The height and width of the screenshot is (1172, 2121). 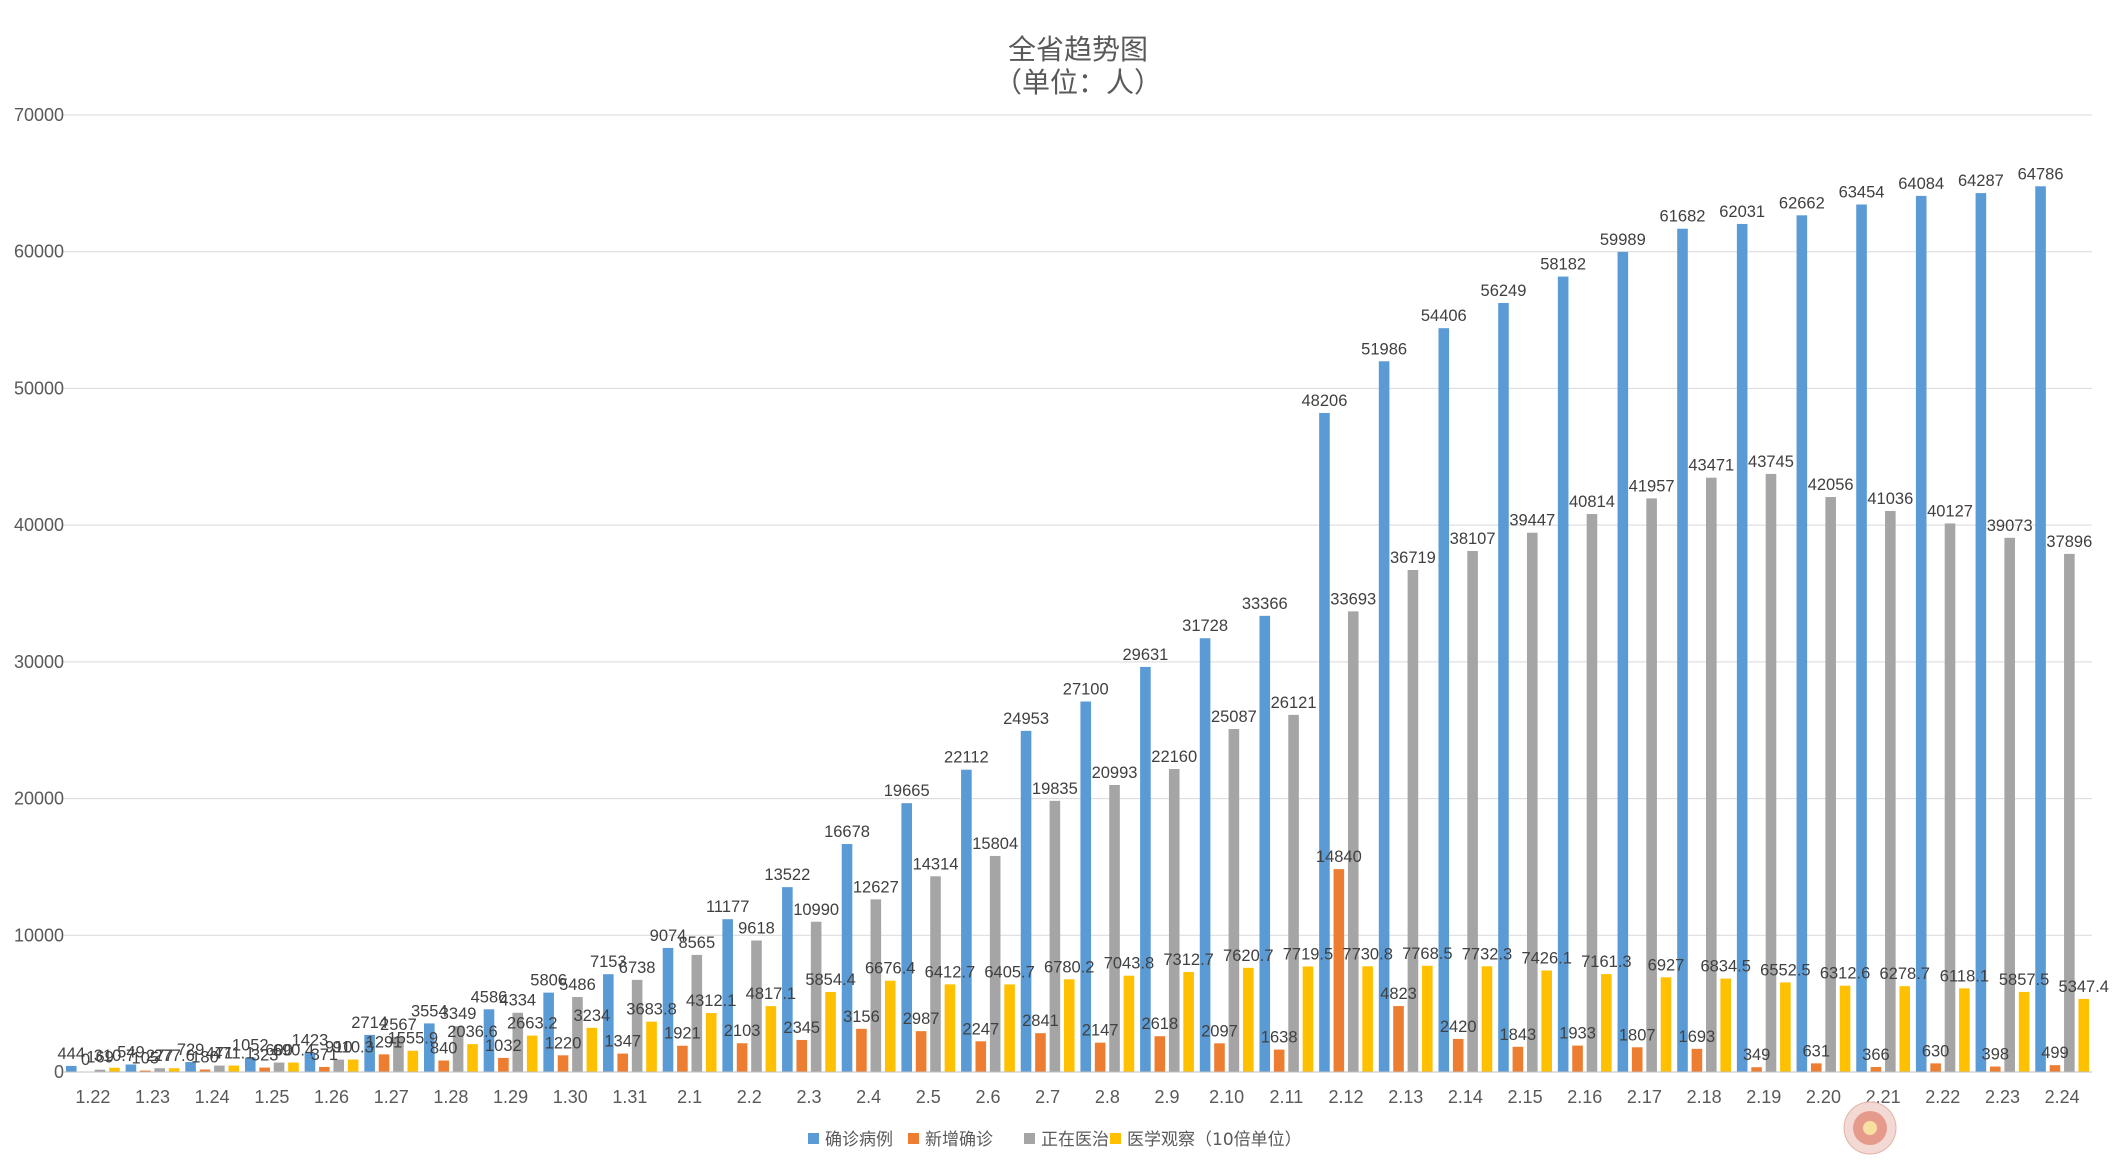 I want to click on data-label: 8565, so click(x=696, y=943).